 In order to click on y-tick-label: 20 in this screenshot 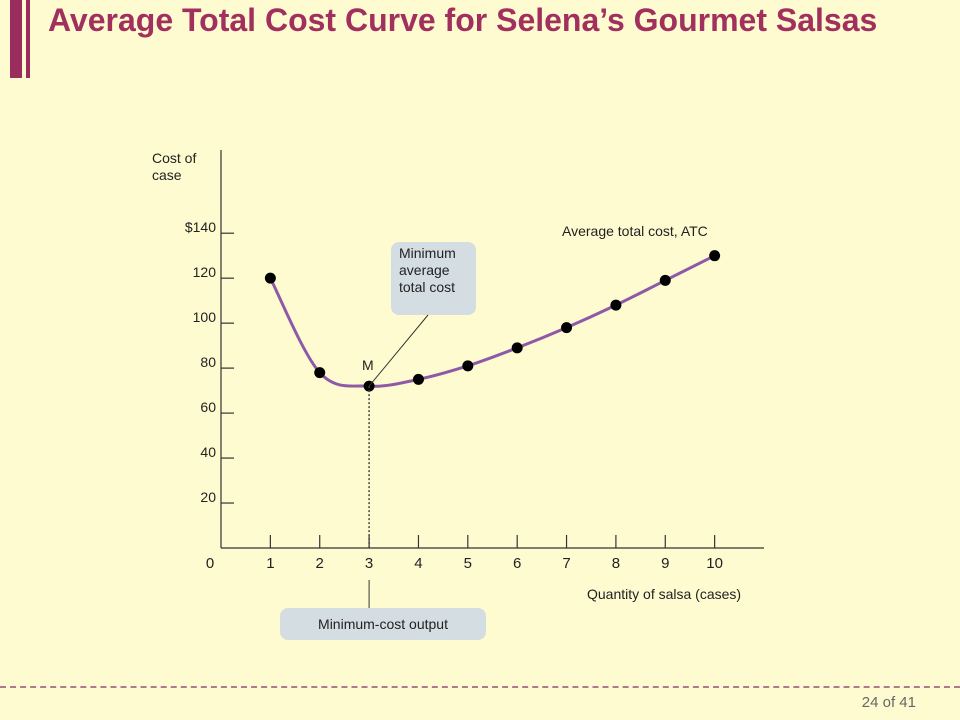, I will do `click(208, 497)`.